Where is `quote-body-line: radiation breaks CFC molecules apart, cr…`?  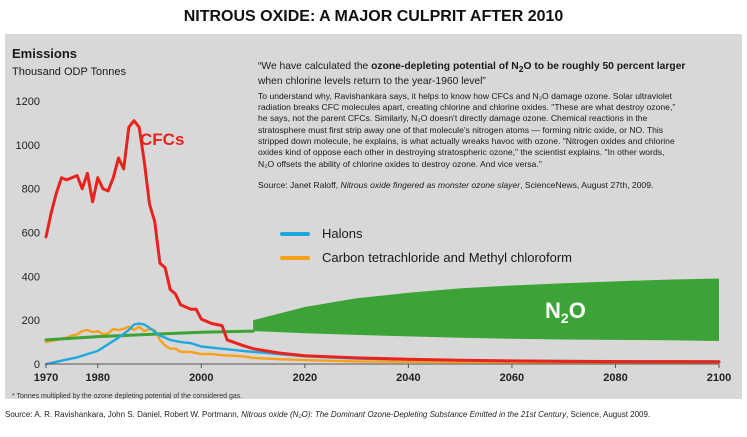 quote-body-line: radiation breaks CFC molecules apart, cr… is located at coordinates (467, 106).